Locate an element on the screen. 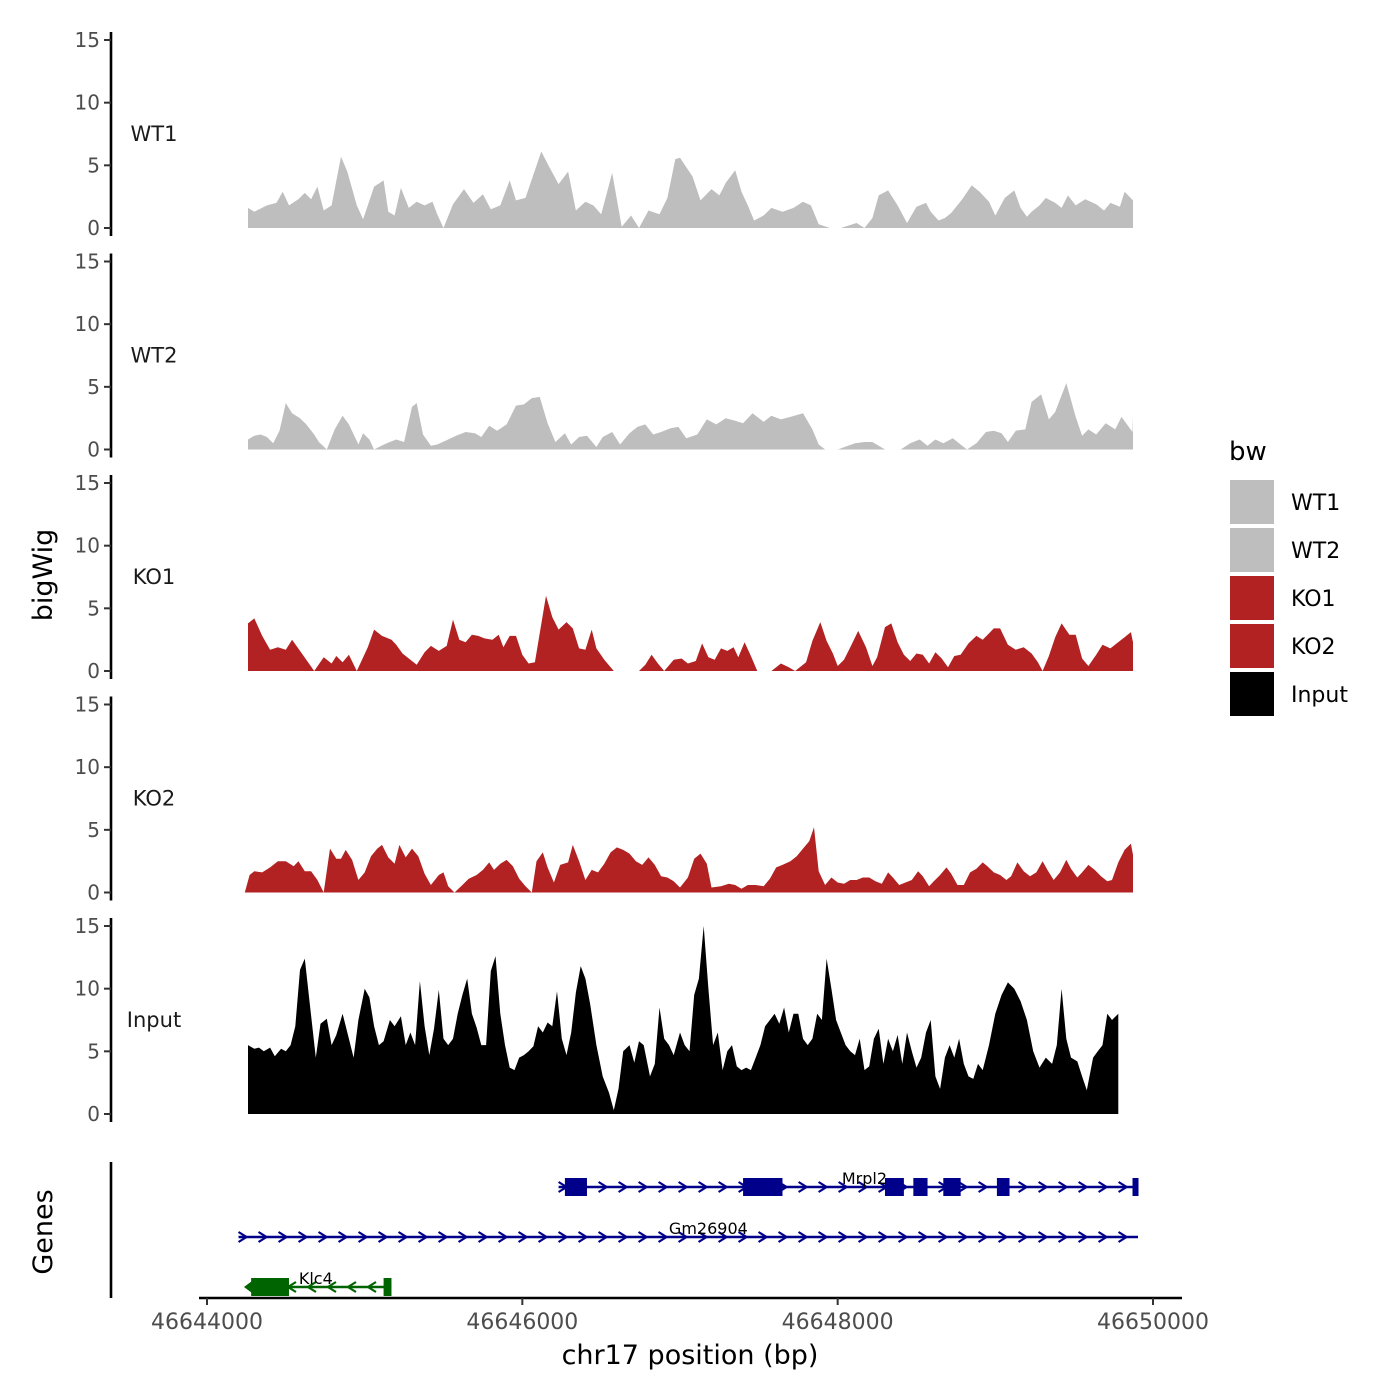 Image resolution: width=1400 pixels, height=1400 pixels. legend-item-input: Input is located at coordinates (1289, 694).